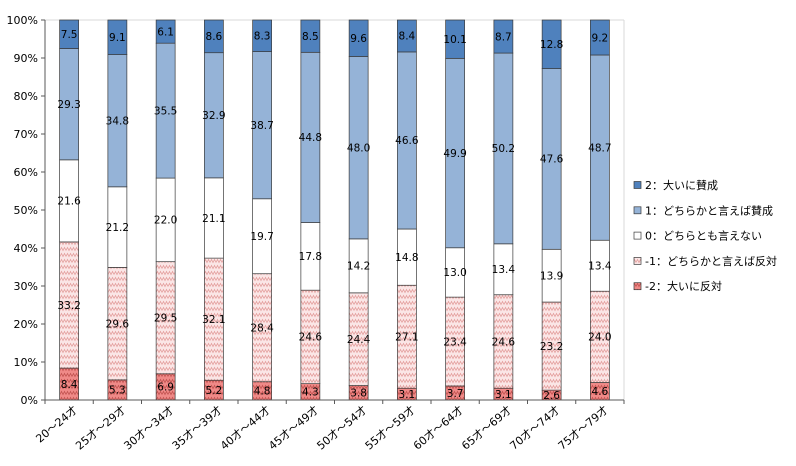 The height and width of the screenshot is (466, 796). What do you see at coordinates (213, 320) in the screenshot?
I see `data-label-c4-s4: 32.1` at bounding box center [213, 320].